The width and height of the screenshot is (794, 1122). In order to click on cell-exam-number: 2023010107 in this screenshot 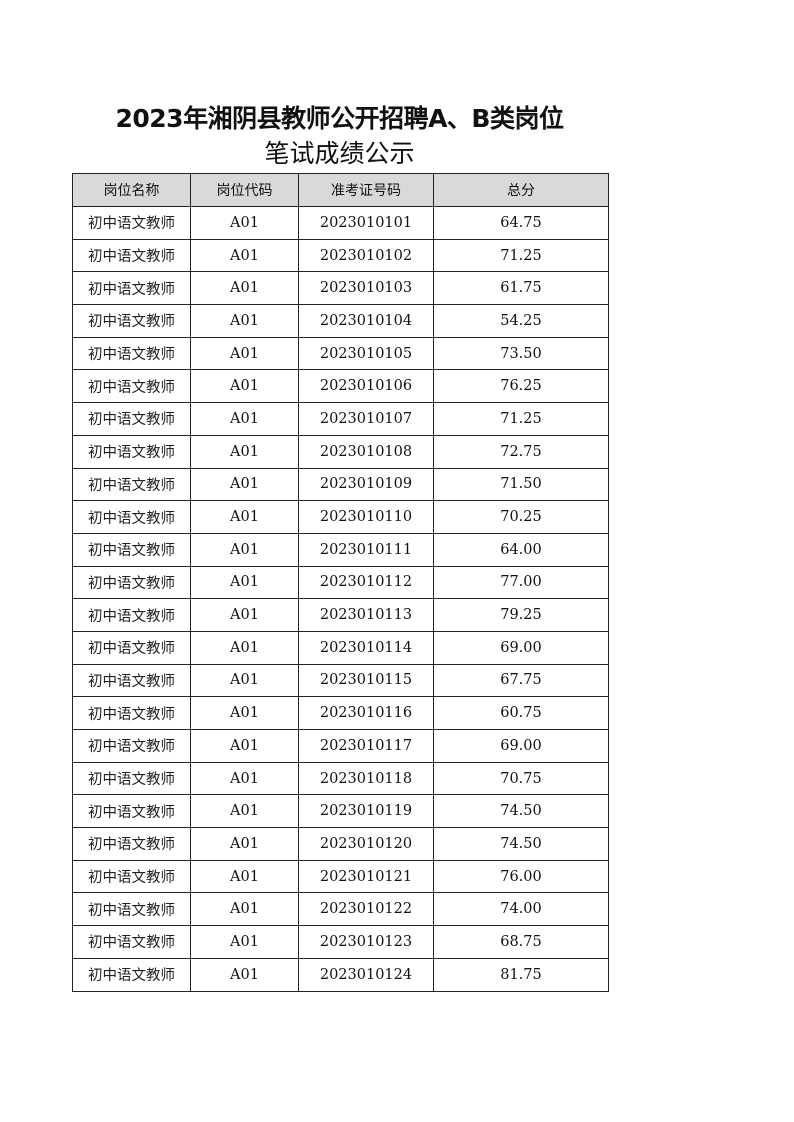, I will do `click(366, 419)`.